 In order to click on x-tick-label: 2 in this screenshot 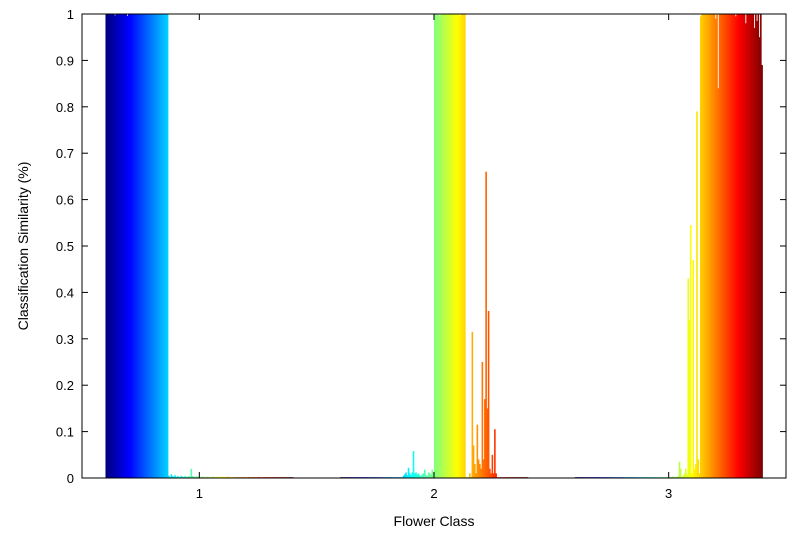, I will do `click(433, 493)`.